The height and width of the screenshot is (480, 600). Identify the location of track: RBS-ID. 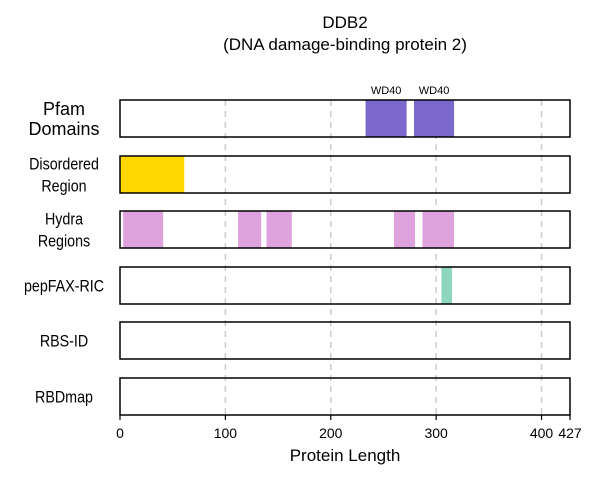
(305, 340).